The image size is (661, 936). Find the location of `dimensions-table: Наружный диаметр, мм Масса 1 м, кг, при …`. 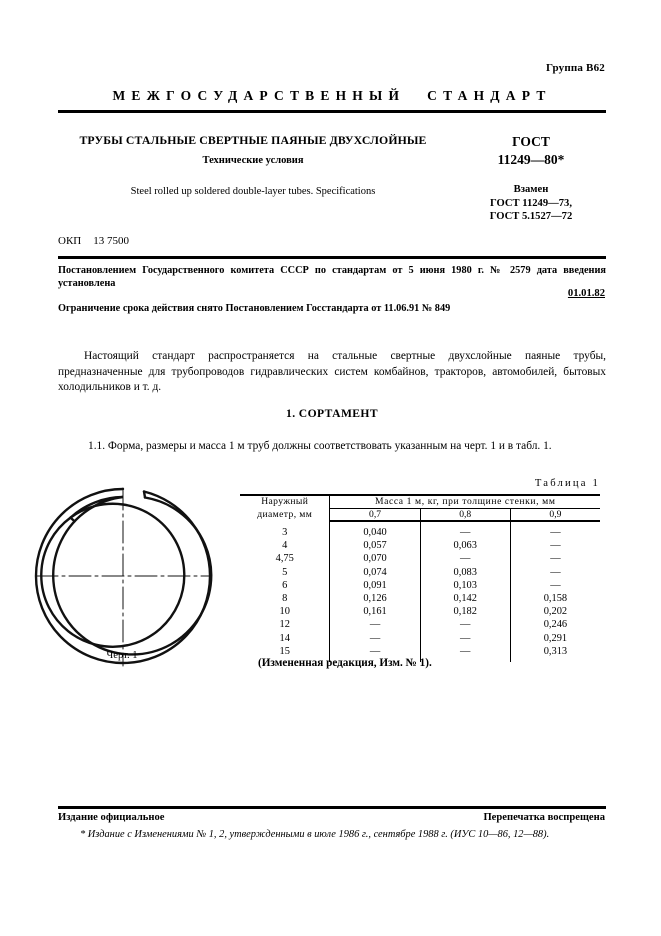

dimensions-table: Наружный диаметр, мм Масса 1 м, кг, при … is located at coordinates (420, 578).